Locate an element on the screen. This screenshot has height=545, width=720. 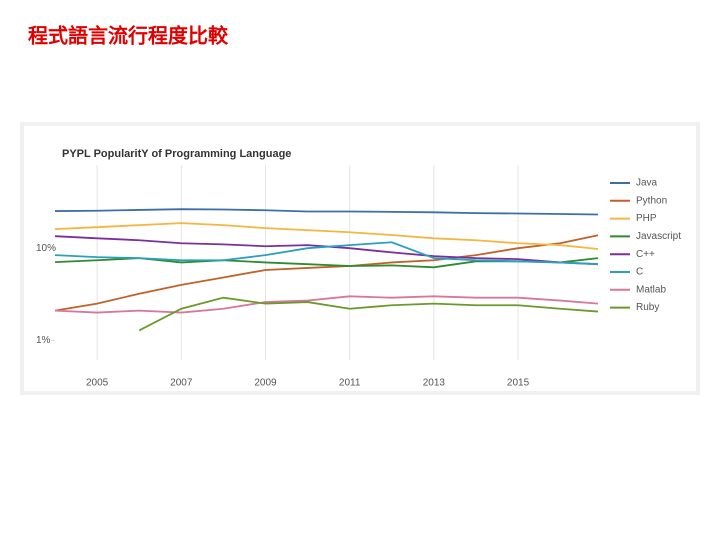
x-tick-label: 2013 is located at coordinates (434, 383).